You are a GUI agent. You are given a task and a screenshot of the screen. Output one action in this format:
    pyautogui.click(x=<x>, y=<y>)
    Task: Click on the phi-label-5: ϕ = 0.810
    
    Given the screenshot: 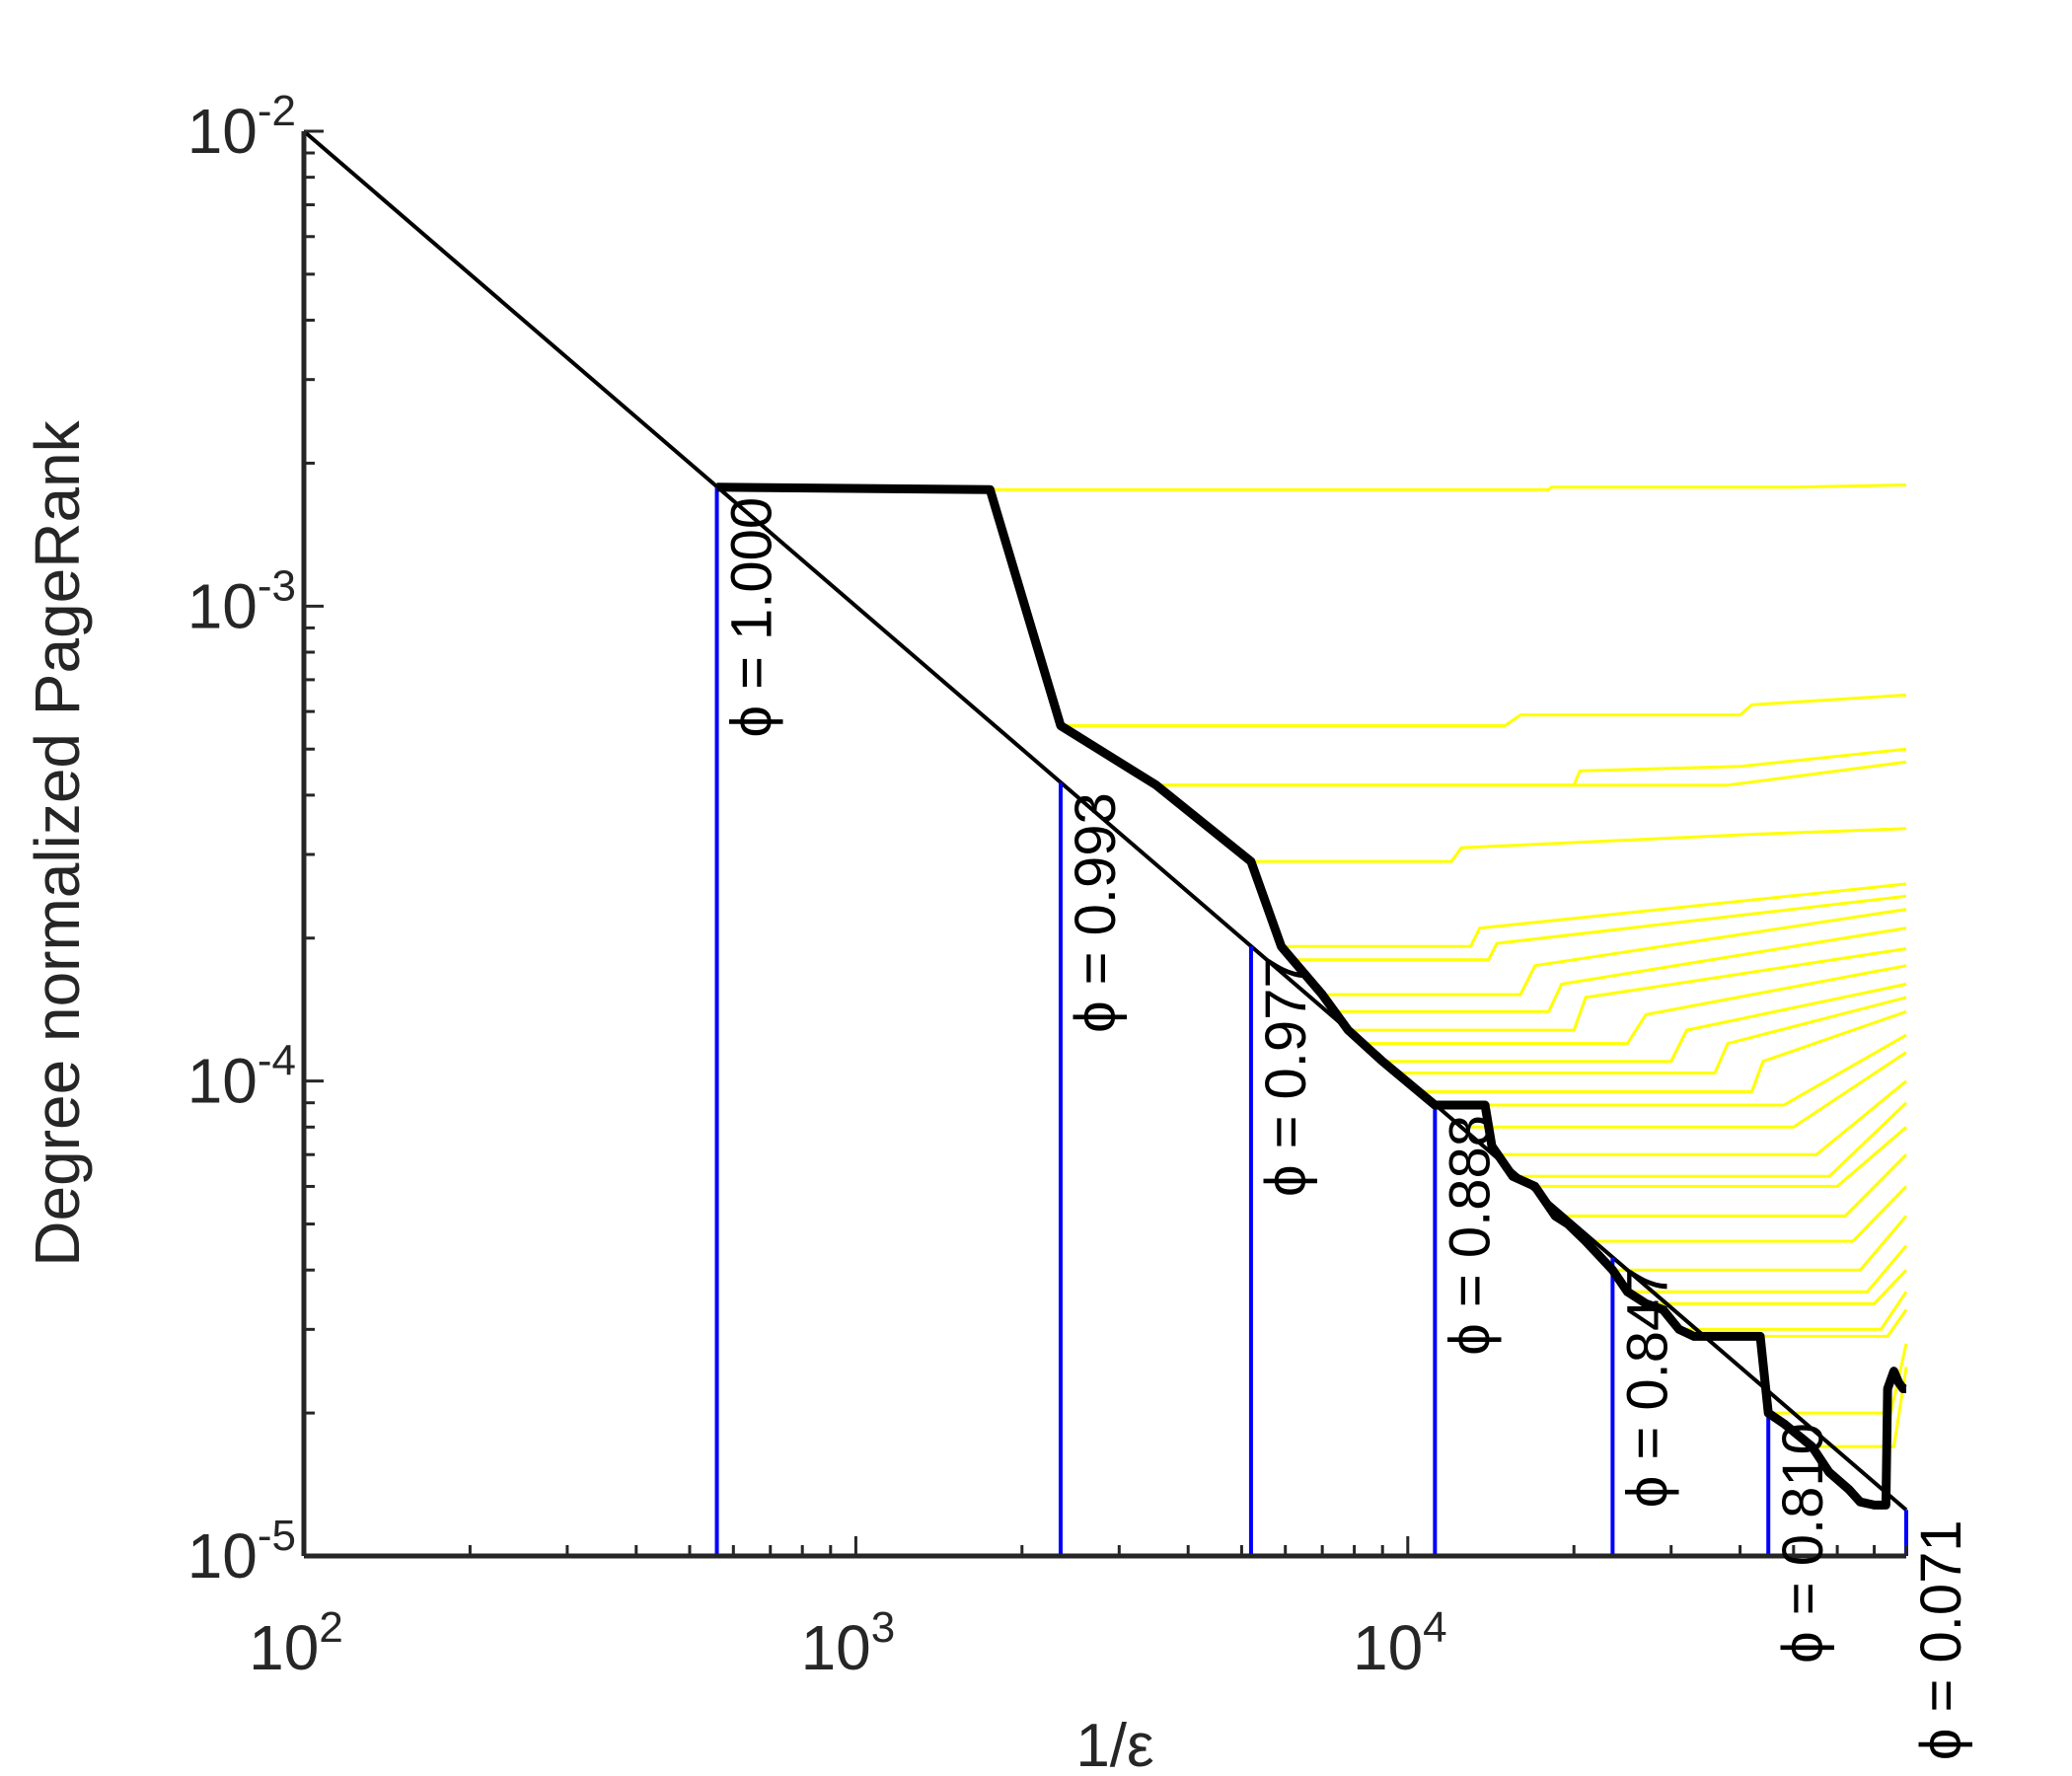 What is the action you would take?
    pyautogui.click(x=1803, y=1543)
    